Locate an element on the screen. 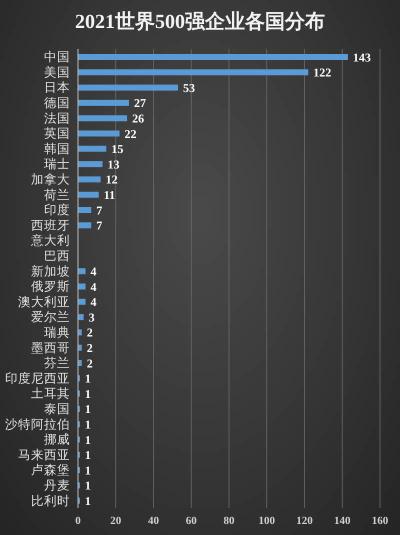 The image size is (400, 535). x-tick-label: 100 is located at coordinates (267, 520).